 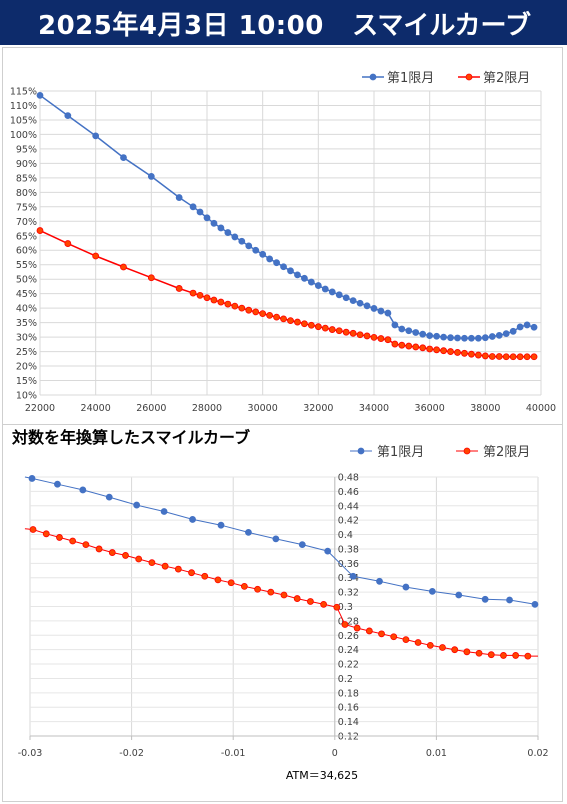 I want to click on y-tick-label: 0.18, so click(x=348, y=693).